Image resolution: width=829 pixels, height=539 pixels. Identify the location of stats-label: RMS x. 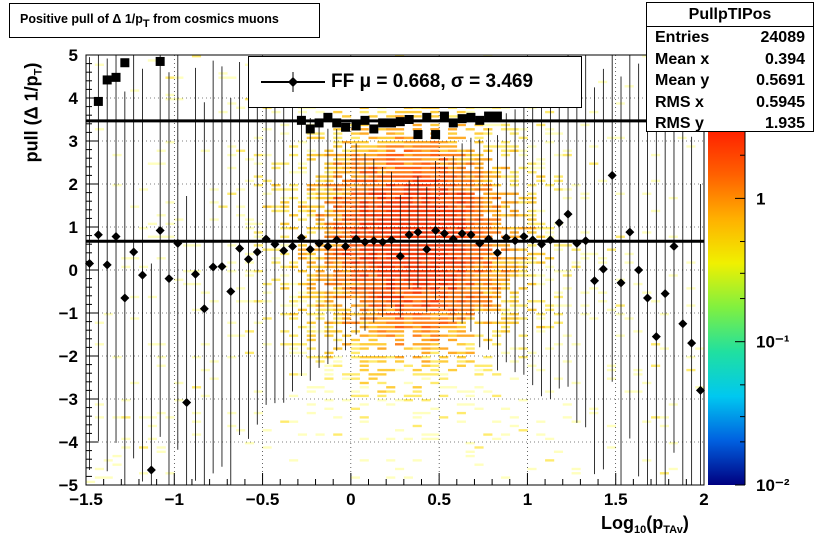
(679, 102).